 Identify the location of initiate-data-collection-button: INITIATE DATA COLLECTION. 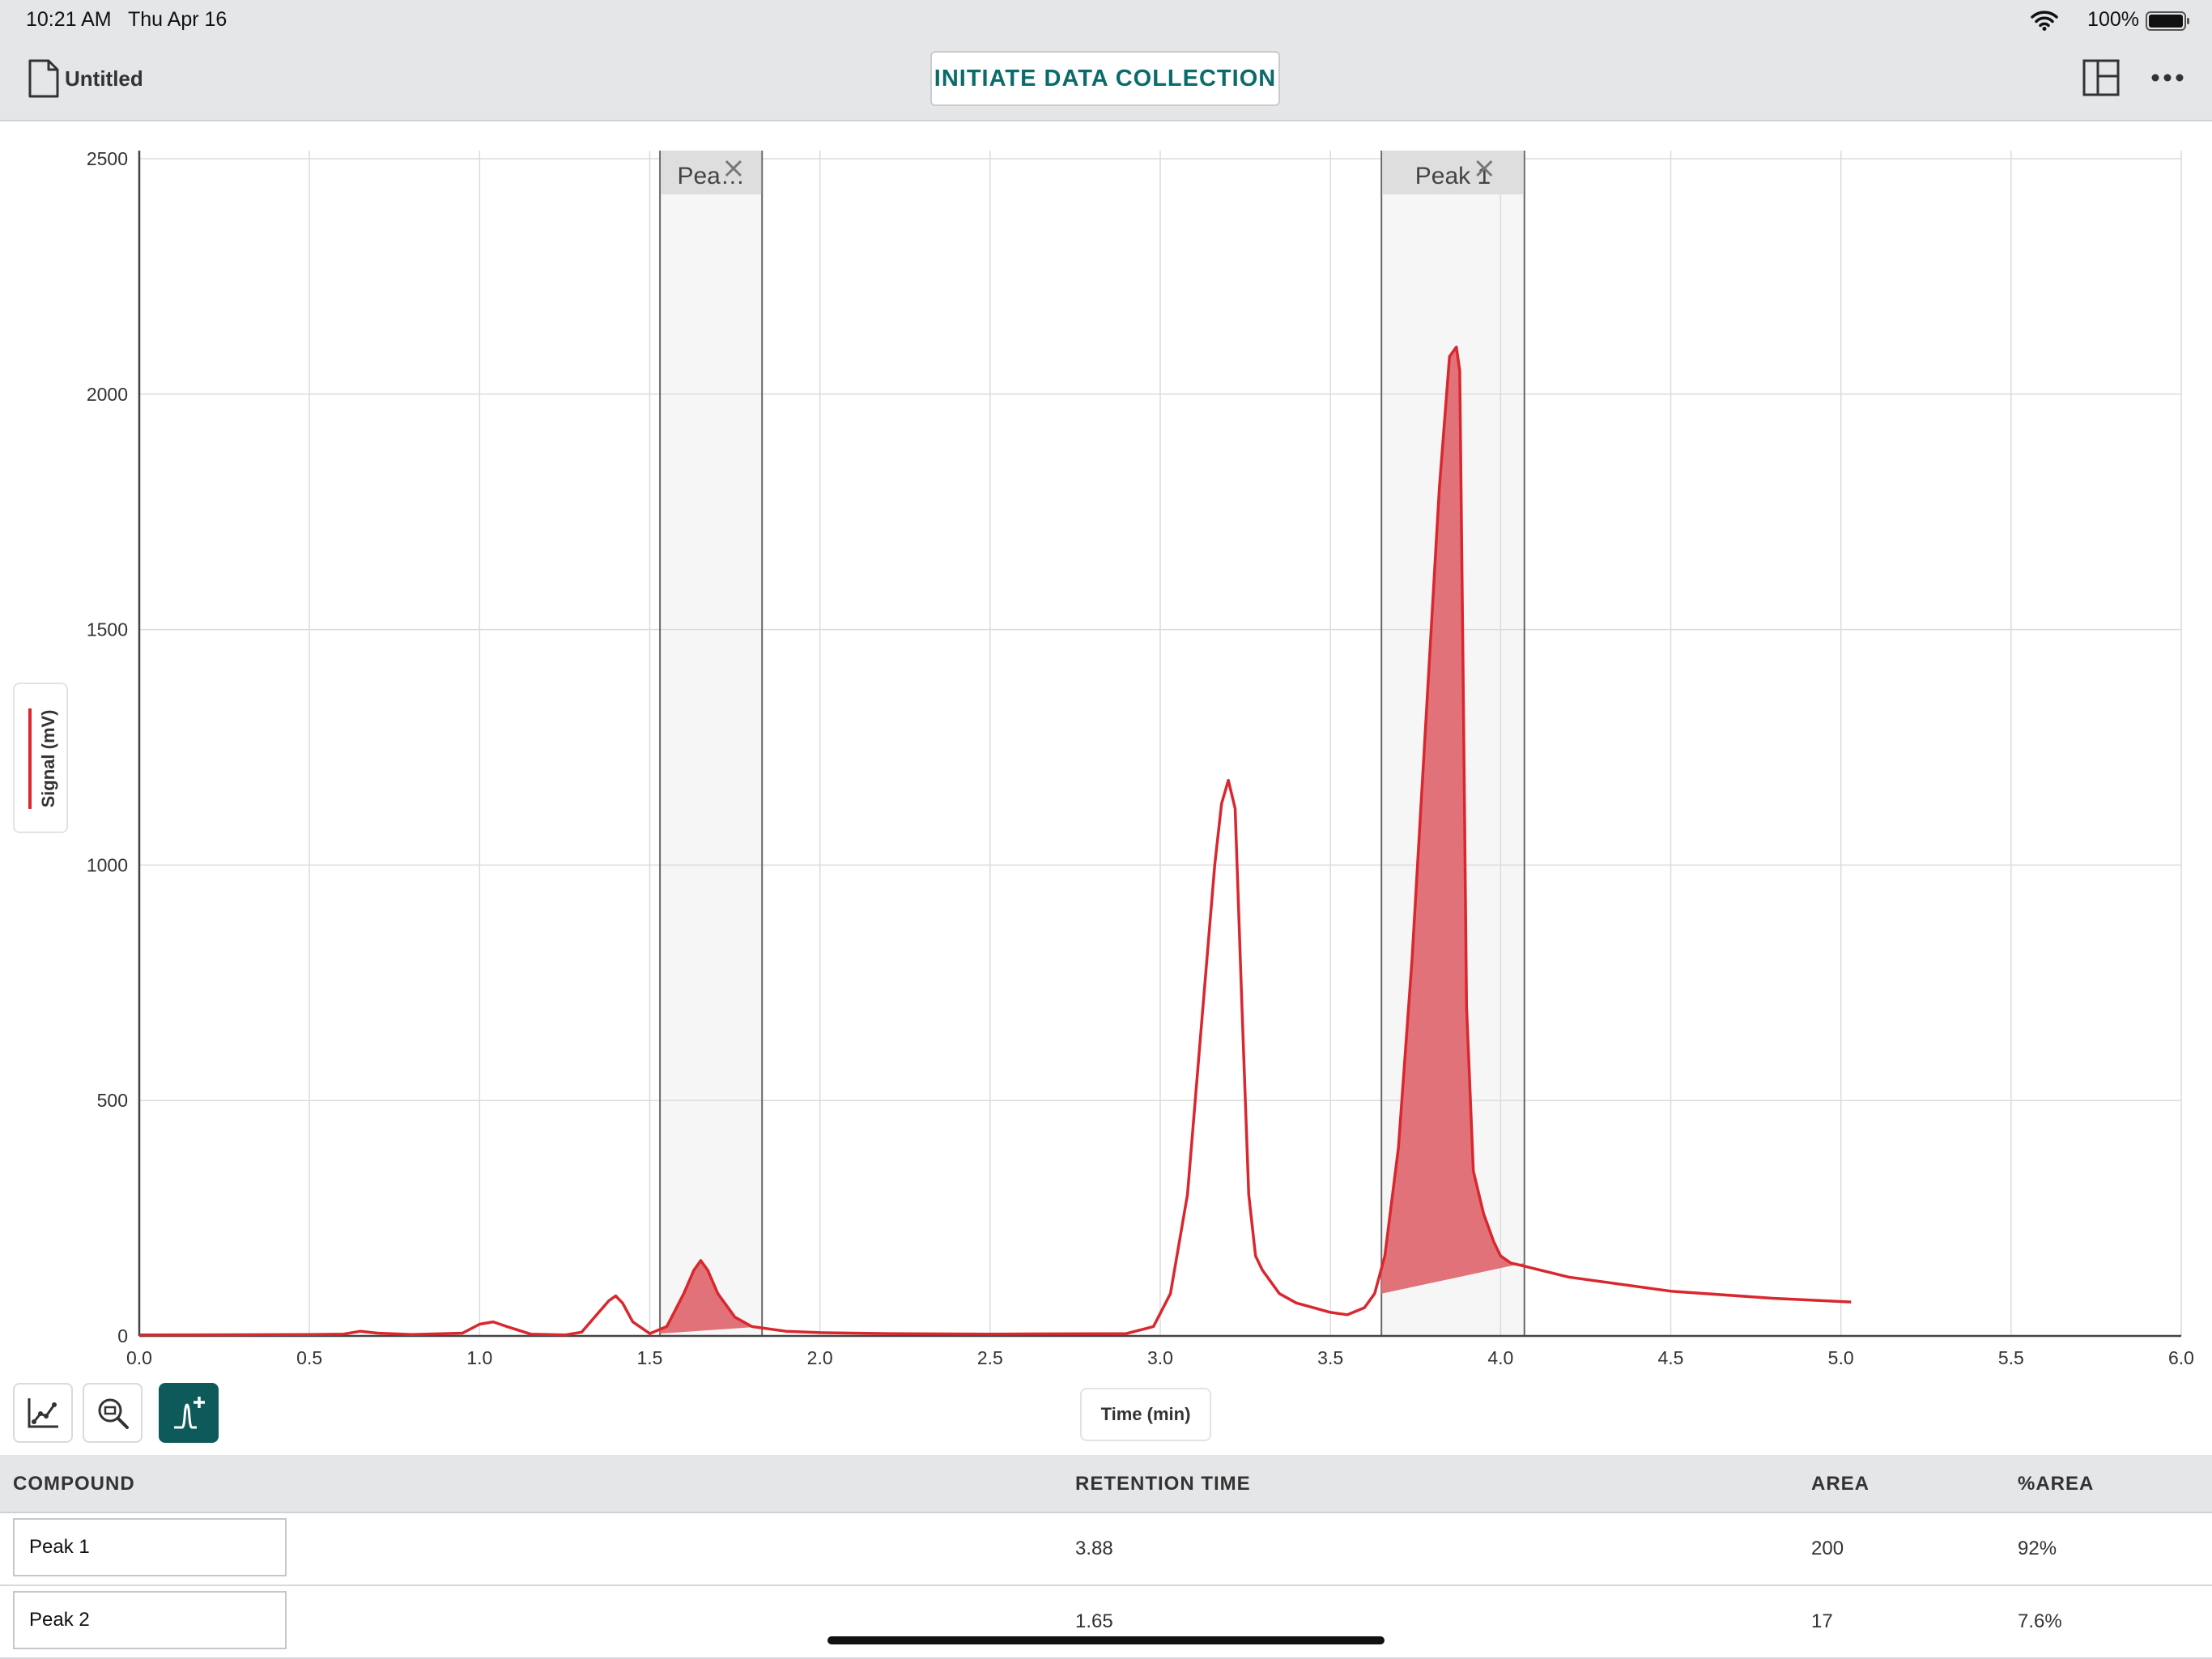
(1105, 78).